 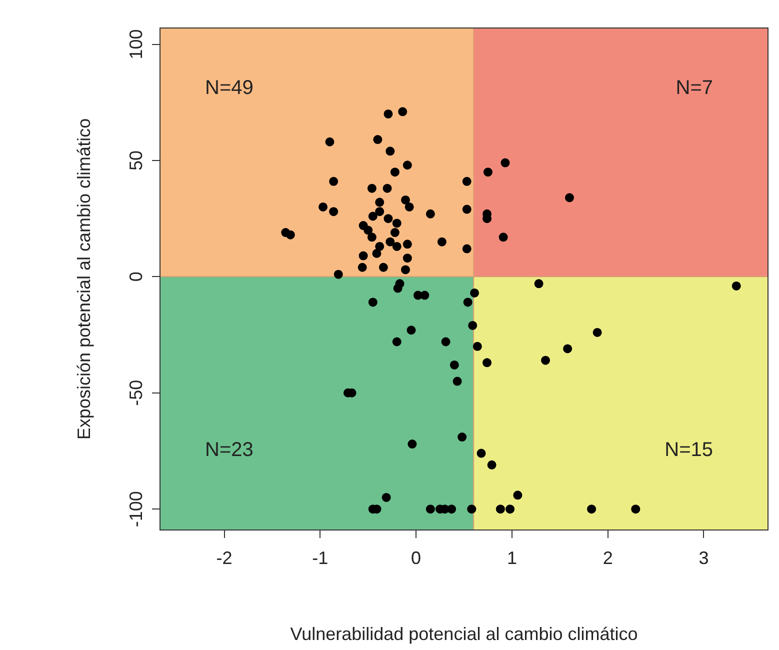 I want to click on x-tick-label: -1, so click(x=320, y=558).